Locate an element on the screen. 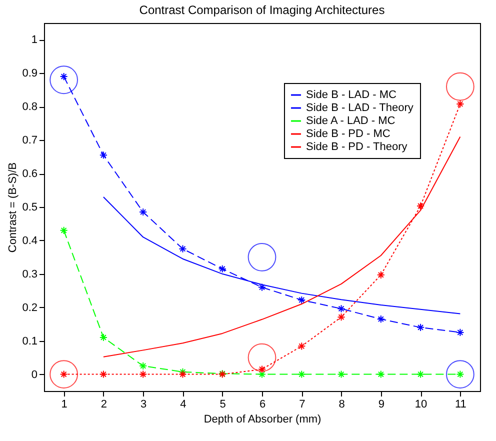  x-tick-label: 8 is located at coordinates (341, 404).